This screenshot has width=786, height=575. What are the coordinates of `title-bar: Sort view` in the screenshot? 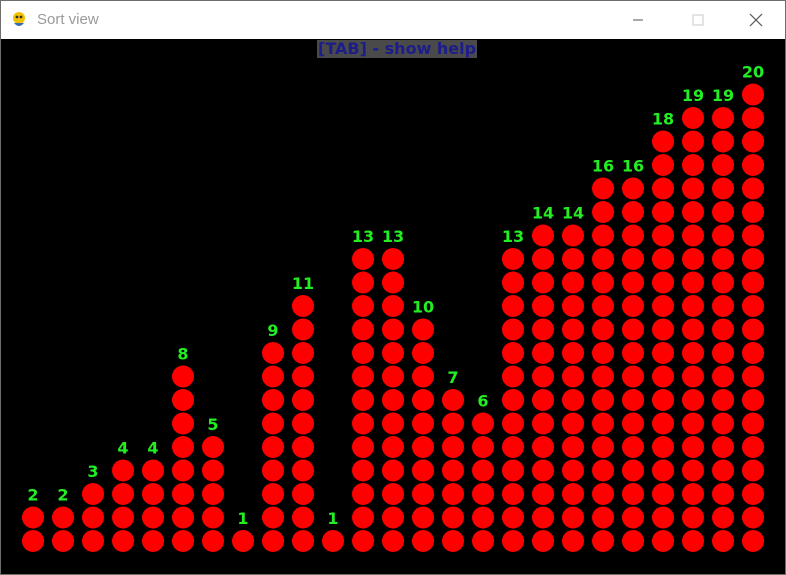 It's located at (393, 20).